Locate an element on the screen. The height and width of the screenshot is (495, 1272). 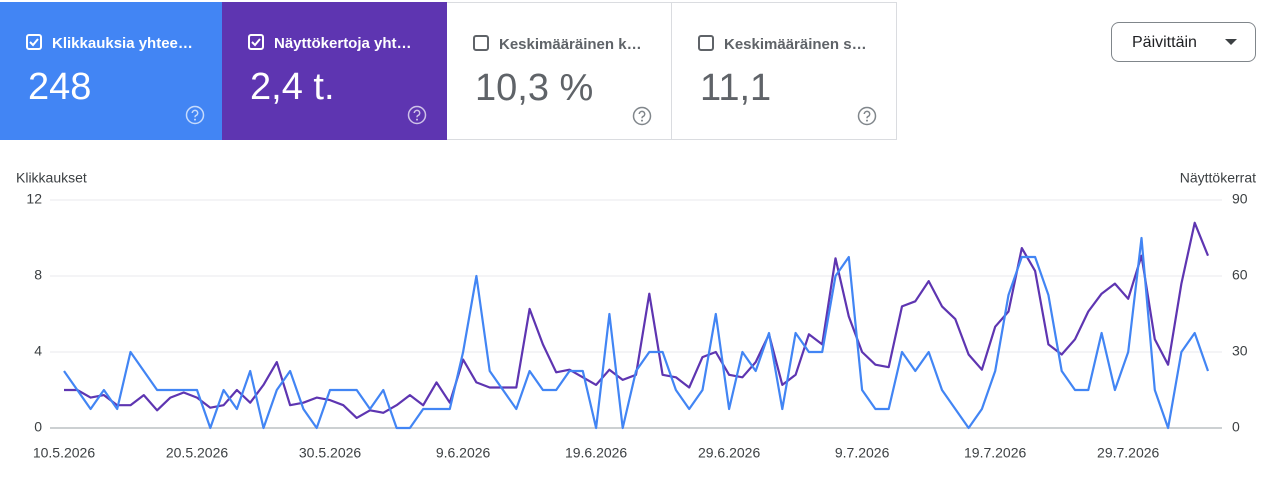
x-tick-label: 9.7.2026 is located at coordinates (862, 453).